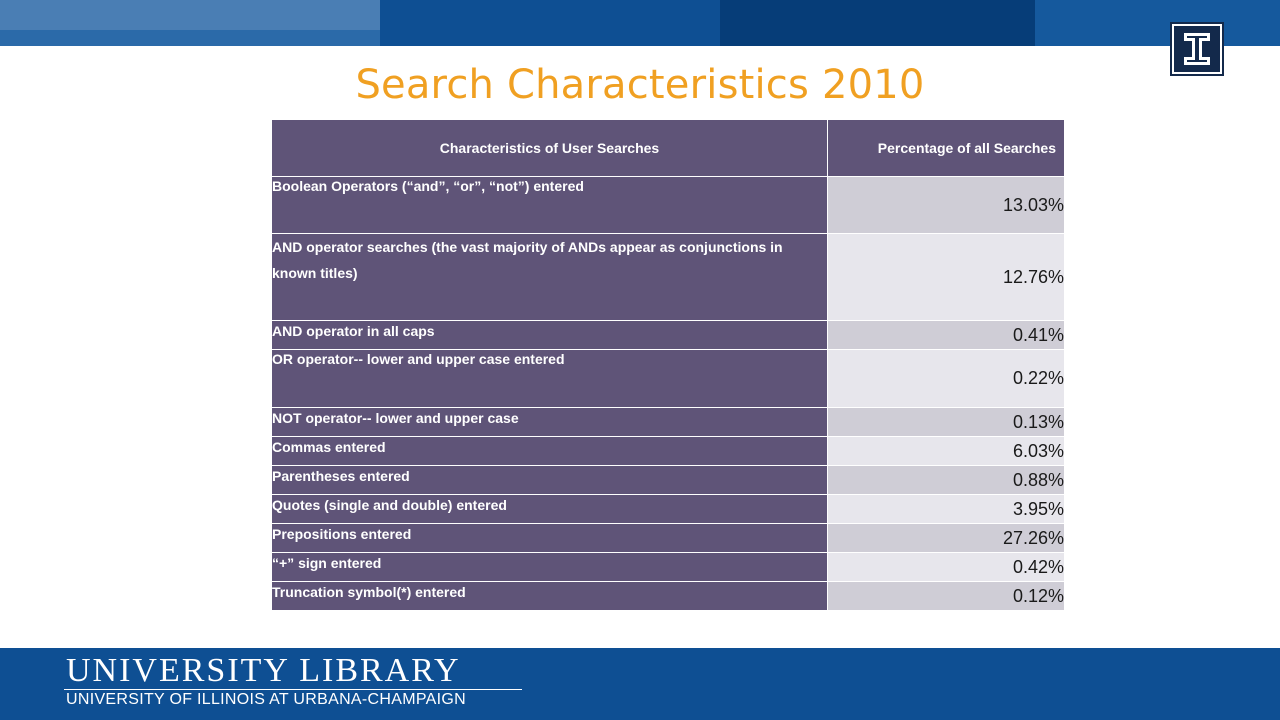 The width and height of the screenshot is (1280, 720). What do you see at coordinates (640, 85) in the screenshot?
I see `slide-title: Search Characteristics 2010` at bounding box center [640, 85].